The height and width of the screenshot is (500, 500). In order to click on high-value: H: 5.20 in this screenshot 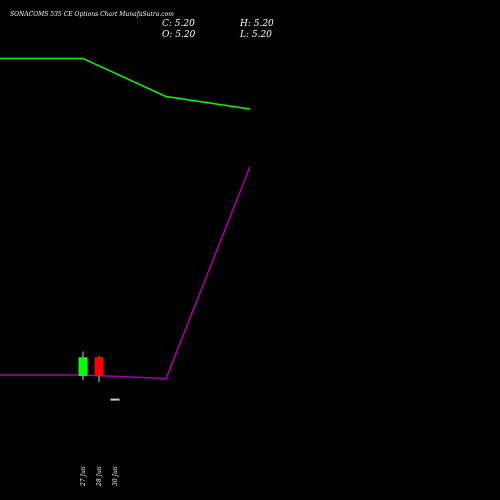, I will do `click(256, 24)`.